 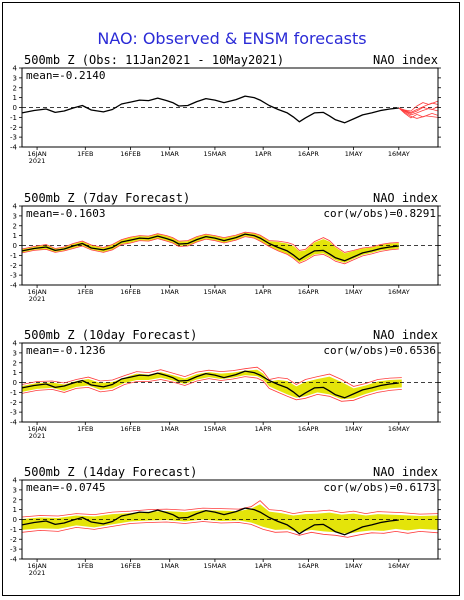 I want to click on mean-stat: mean=-0.1603, so click(x=65, y=213).